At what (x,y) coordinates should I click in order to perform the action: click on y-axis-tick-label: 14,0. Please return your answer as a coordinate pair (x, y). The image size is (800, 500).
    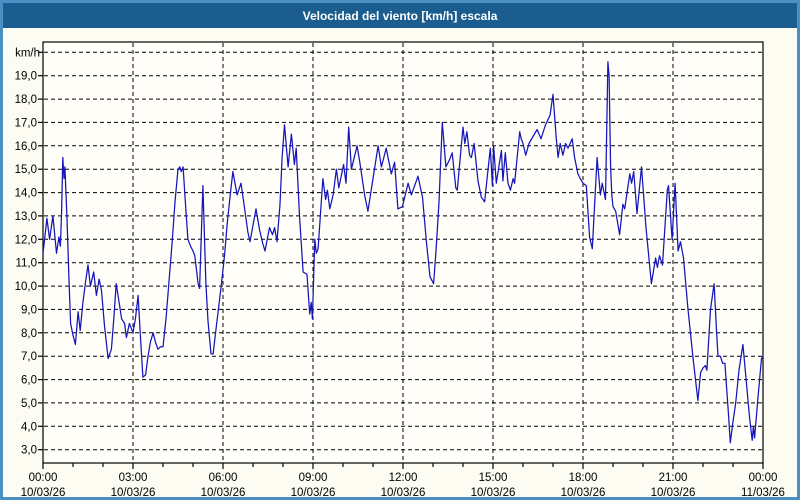
    Looking at the image, I should click on (26, 194).